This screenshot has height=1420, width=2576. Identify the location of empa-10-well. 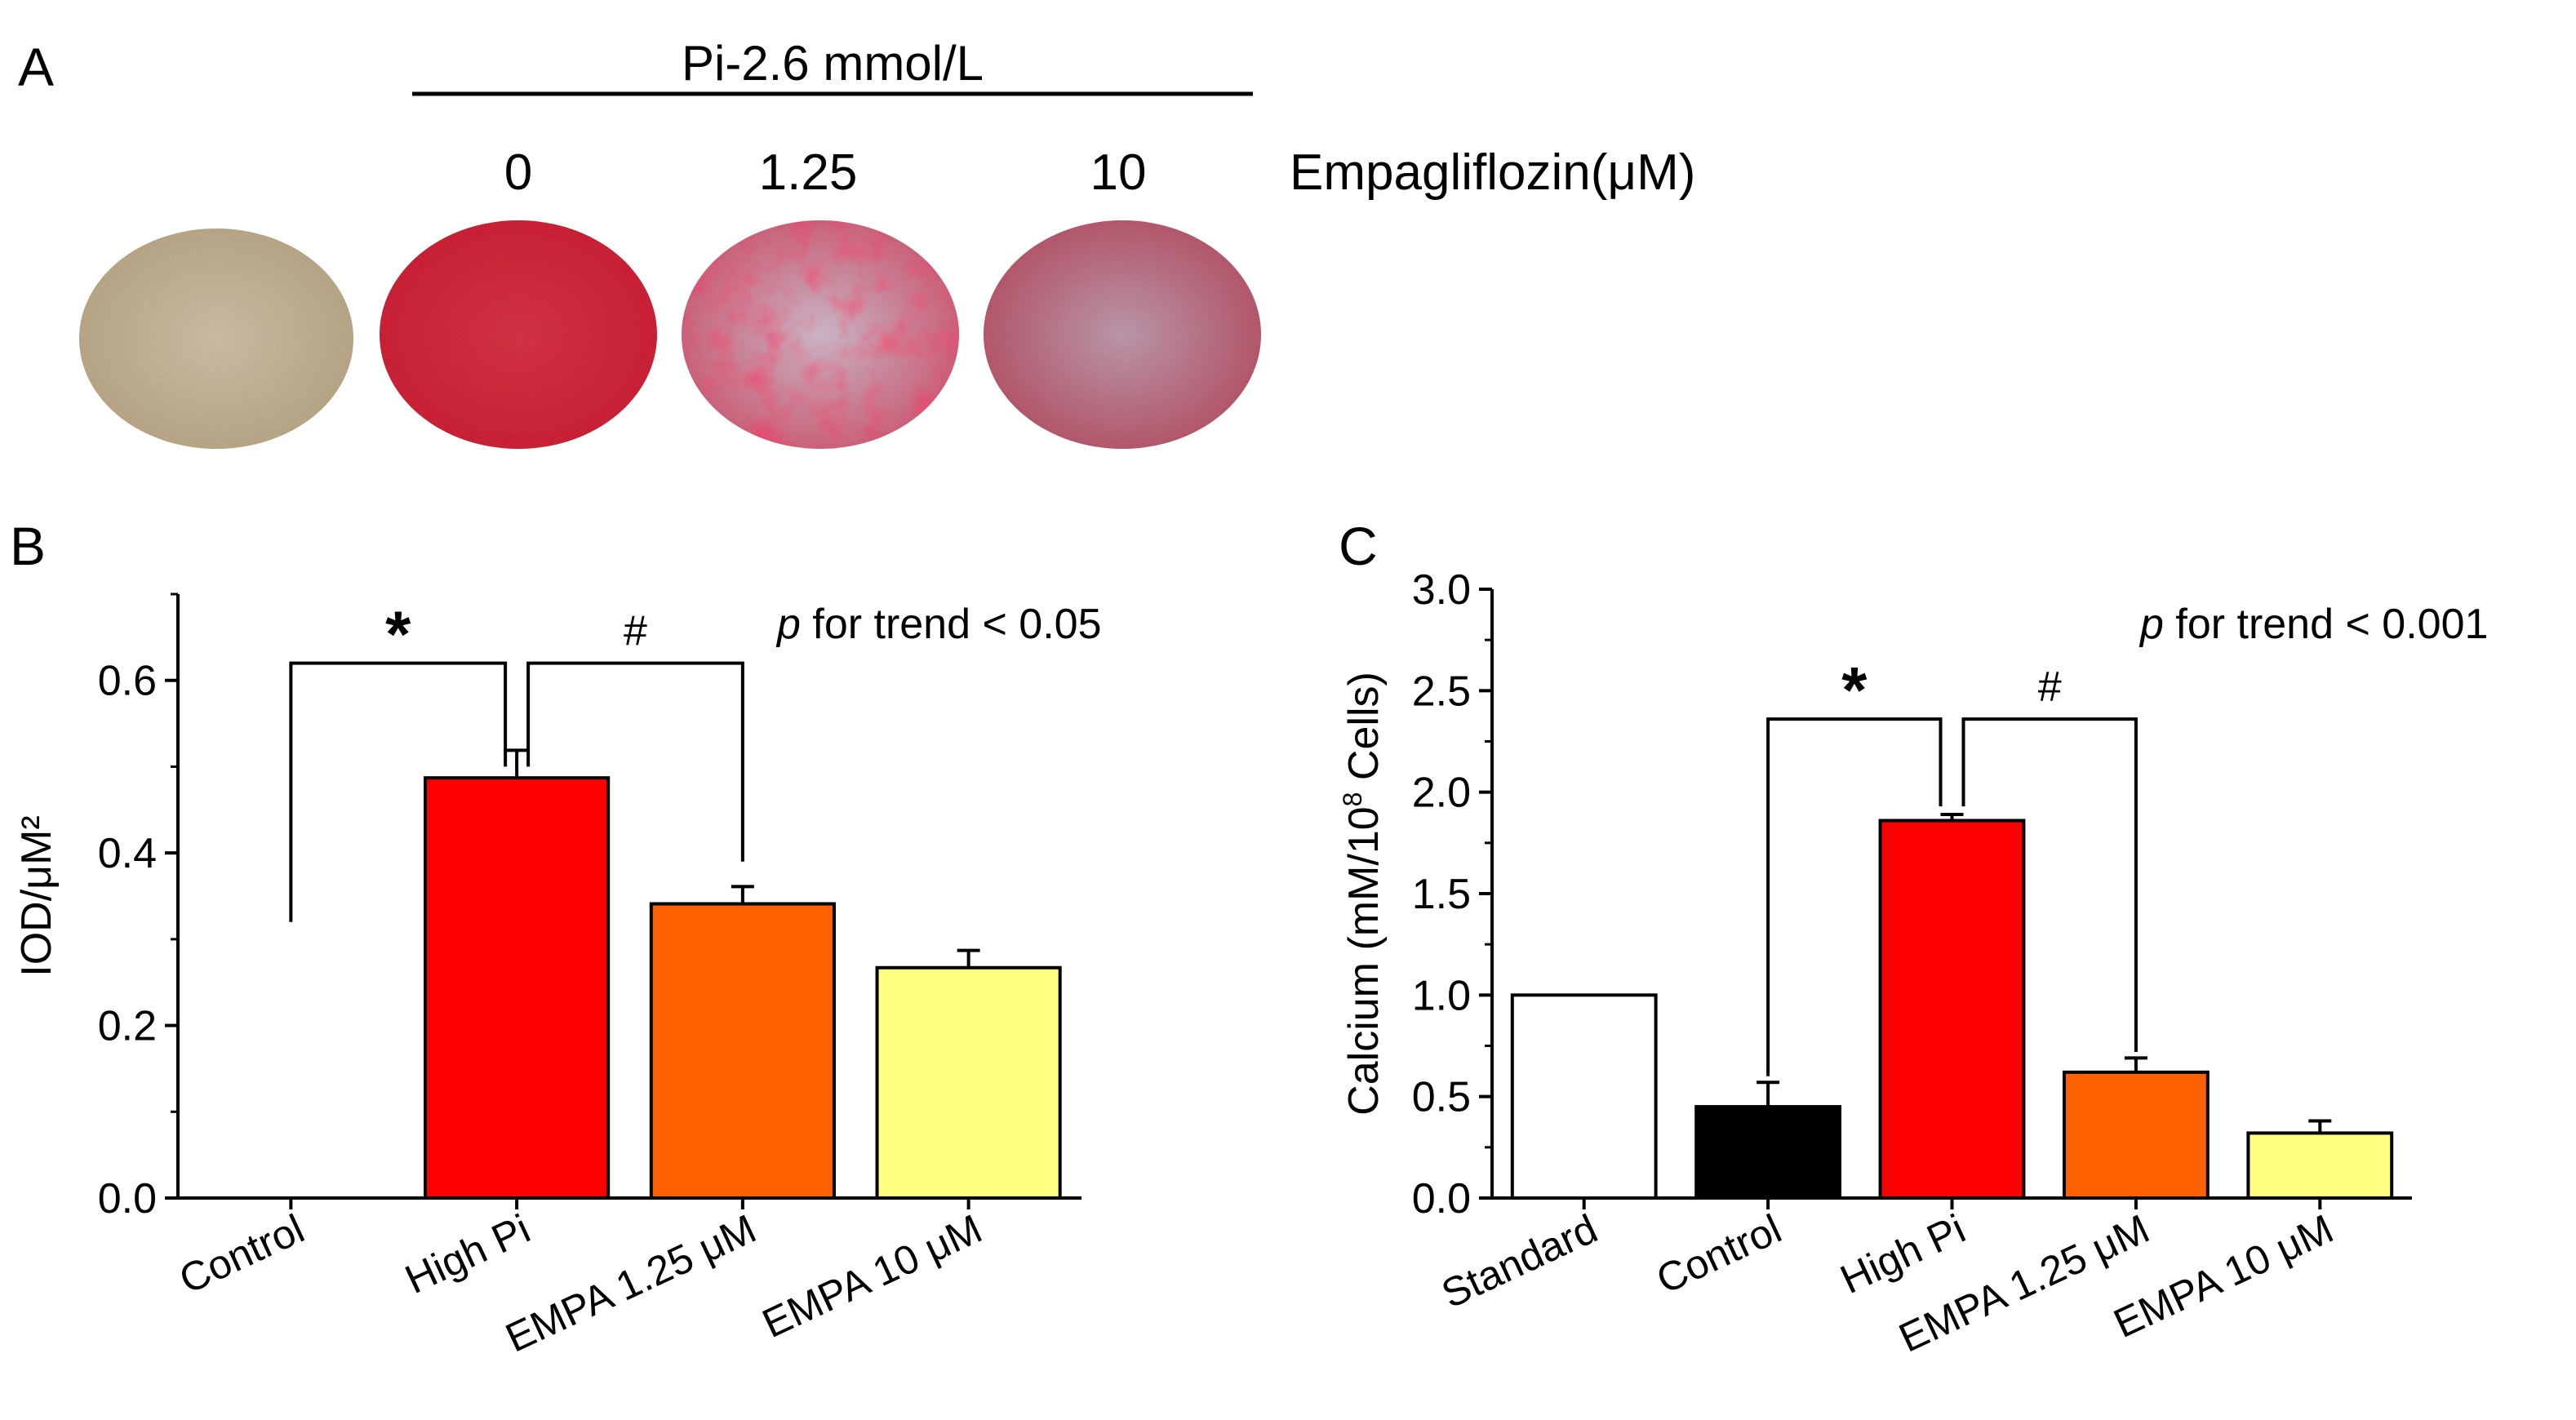
(1122, 334).